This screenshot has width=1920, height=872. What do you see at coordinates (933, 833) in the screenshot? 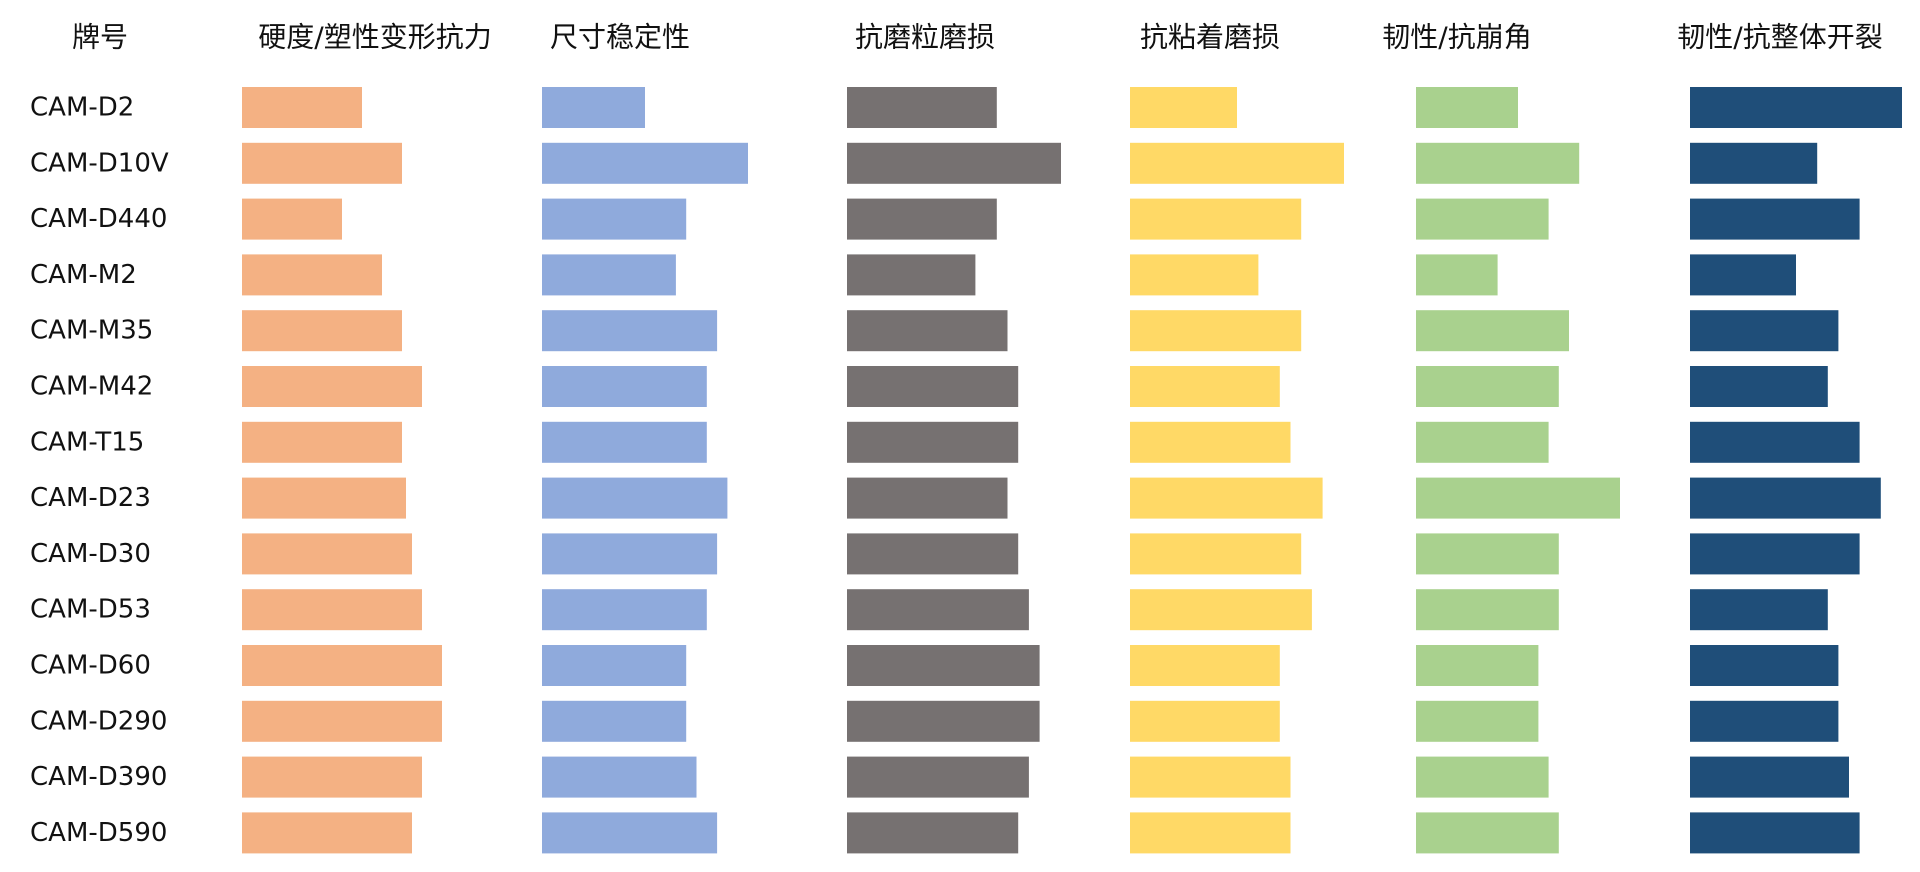
I see `bar-3-cam-d590` at bounding box center [933, 833].